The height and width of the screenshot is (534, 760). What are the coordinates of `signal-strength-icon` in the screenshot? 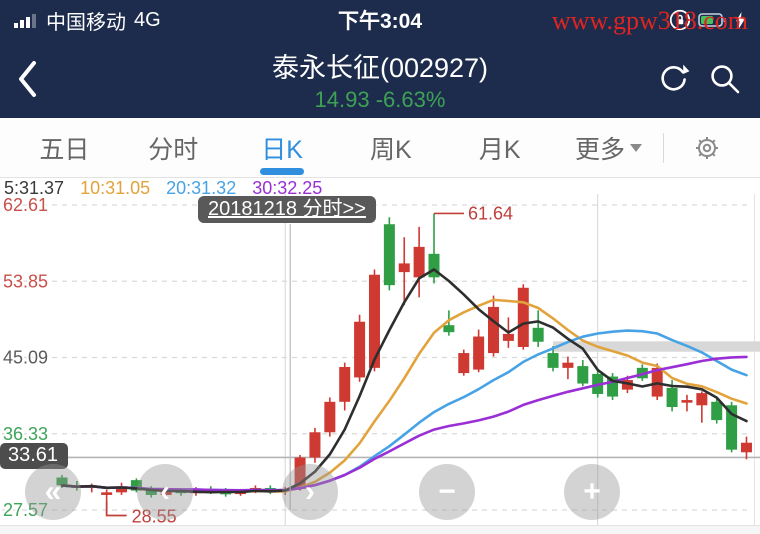 It's located at (25, 21).